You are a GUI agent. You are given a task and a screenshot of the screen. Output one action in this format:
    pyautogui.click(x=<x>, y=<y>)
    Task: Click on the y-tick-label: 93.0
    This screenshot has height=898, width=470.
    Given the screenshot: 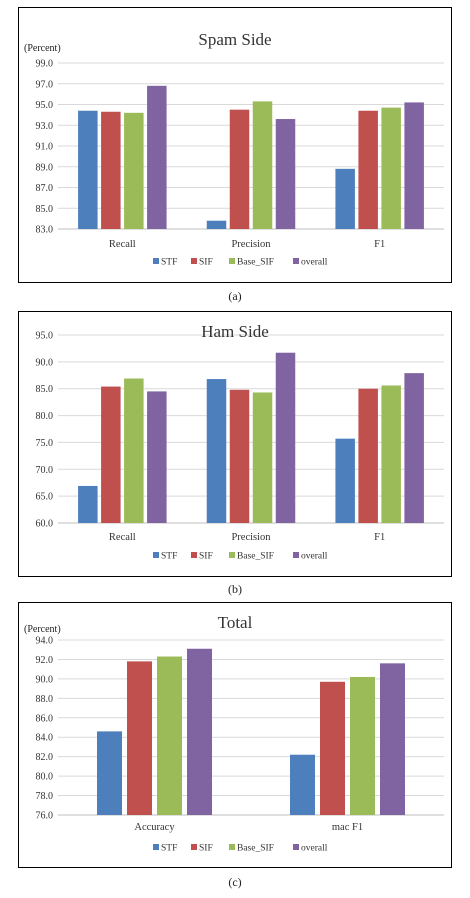 What is the action you would take?
    pyautogui.click(x=45, y=126)
    